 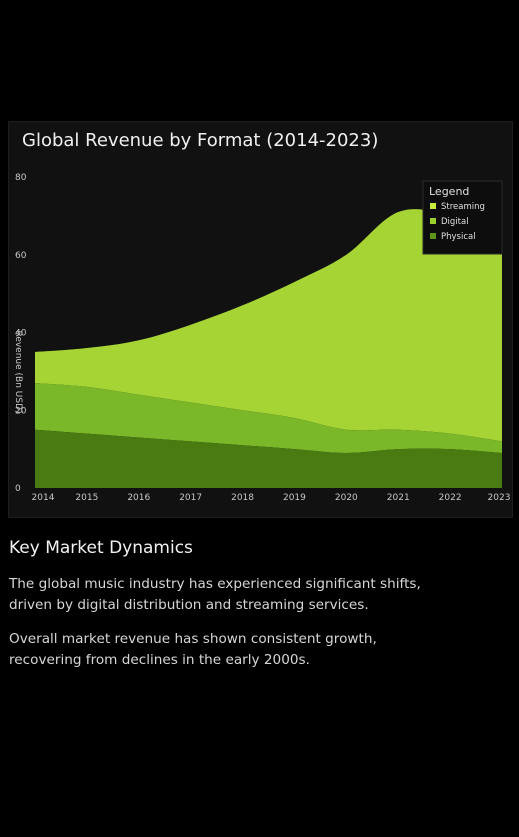 I want to click on legend-label-physical: Physical, so click(x=458, y=237).